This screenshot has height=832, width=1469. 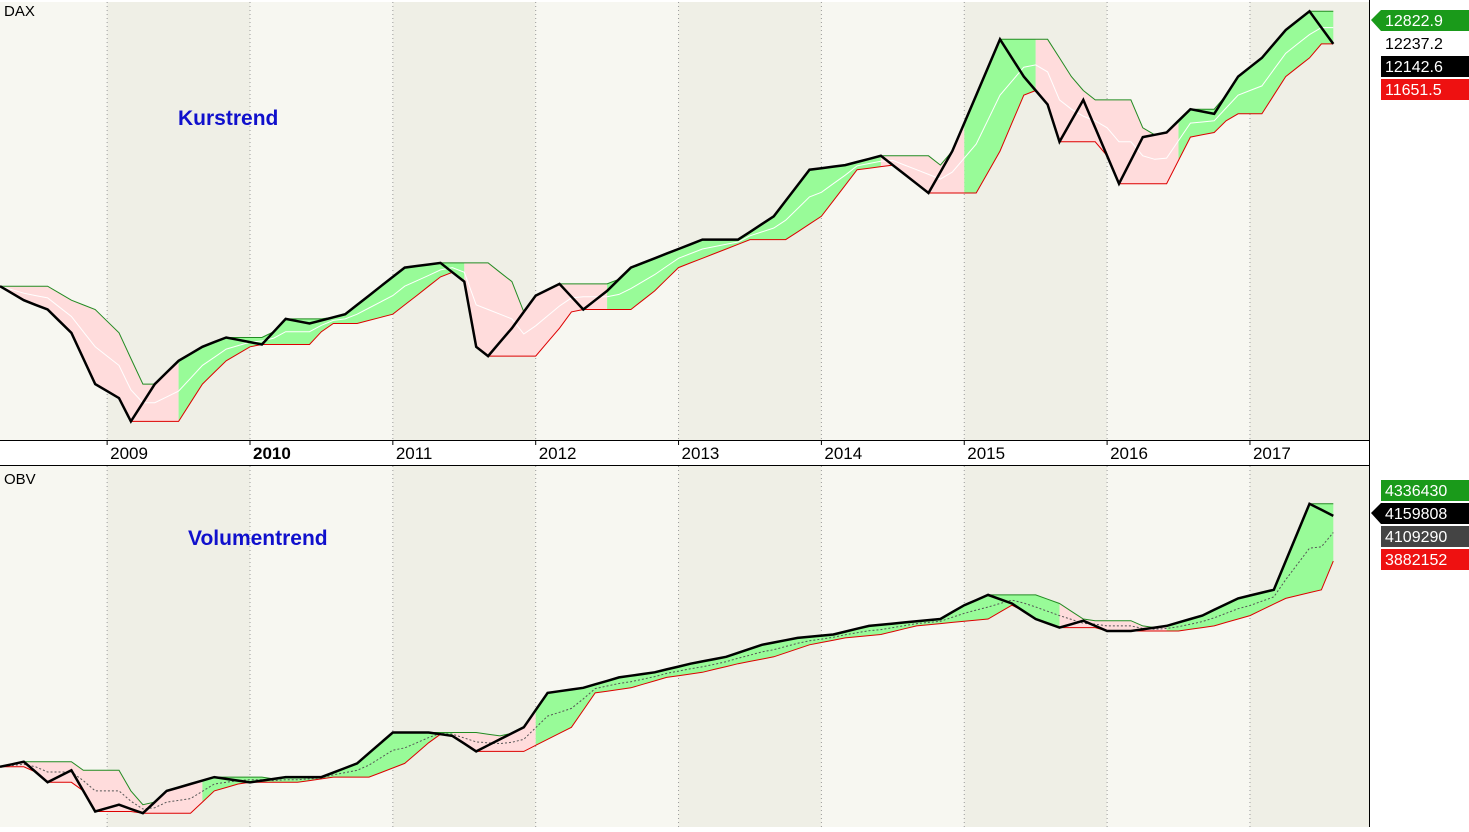 I want to click on upper-value-text: 12822.9, so click(x=1414, y=21).